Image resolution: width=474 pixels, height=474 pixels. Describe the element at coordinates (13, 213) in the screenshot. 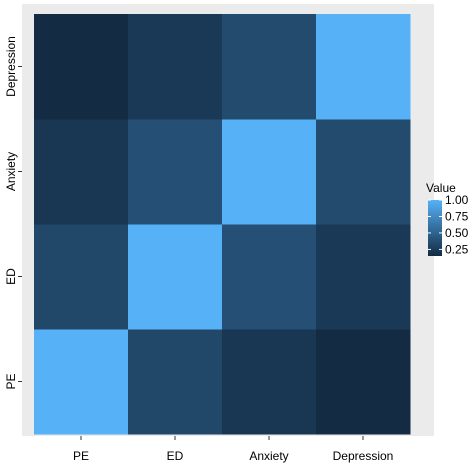

I see `y-axis: PE ED Anxiety Depression` at that location.